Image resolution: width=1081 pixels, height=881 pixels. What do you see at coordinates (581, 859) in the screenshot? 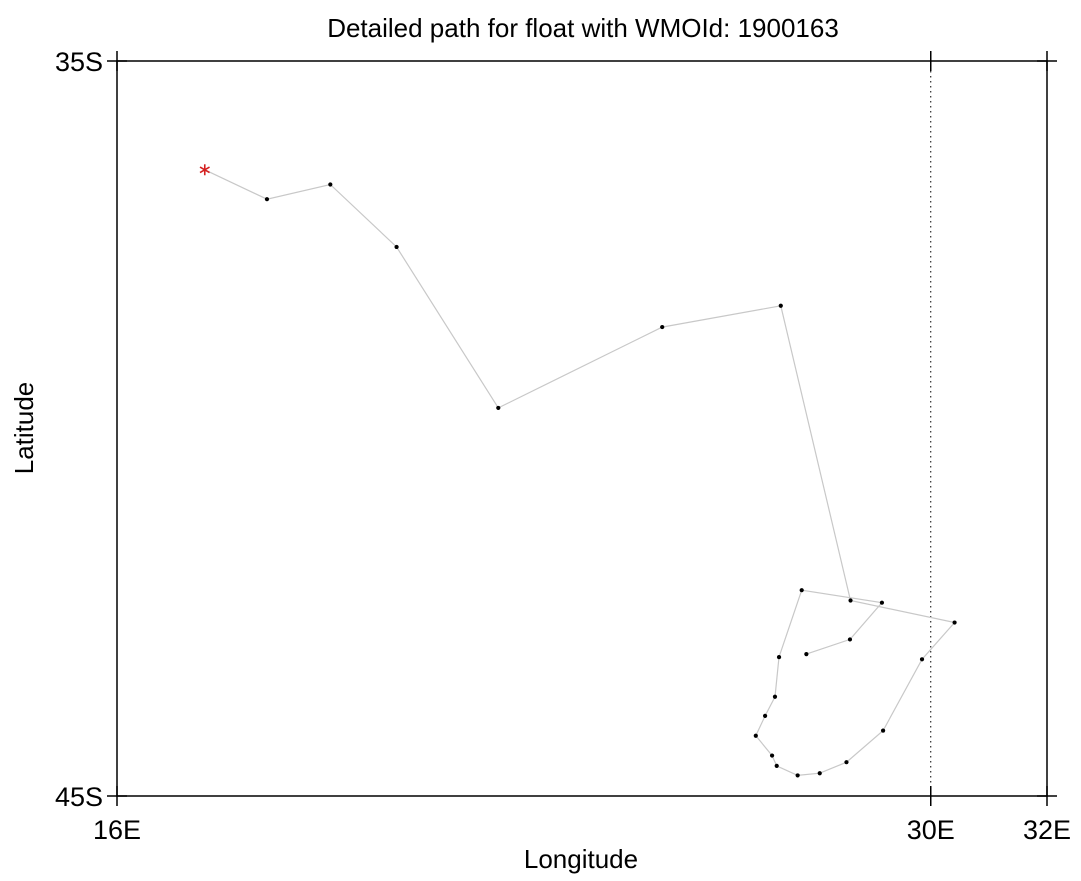
I see `x-axis-title: Longitude` at bounding box center [581, 859].